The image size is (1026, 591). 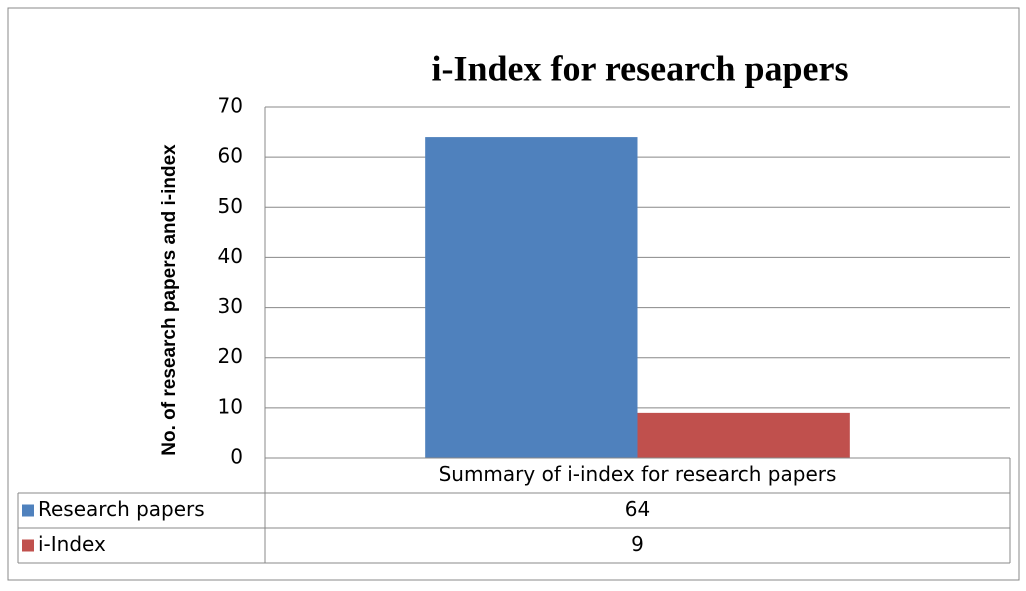 I want to click on table-value: 64, so click(x=637, y=509).